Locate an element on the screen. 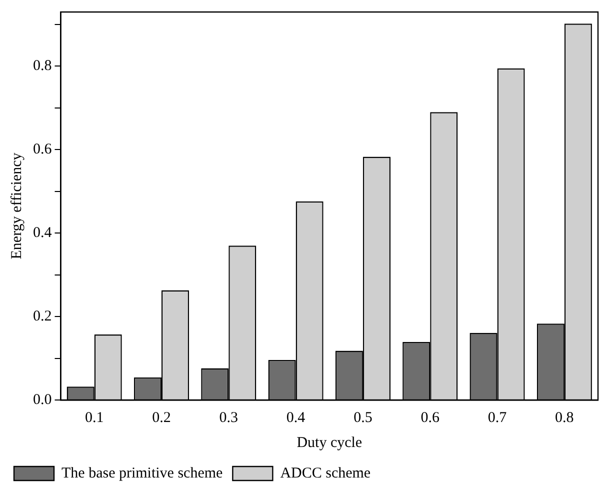 This screenshot has height=495, width=600. x-tick-label: 0.8 is located at coordinates (564, 418).